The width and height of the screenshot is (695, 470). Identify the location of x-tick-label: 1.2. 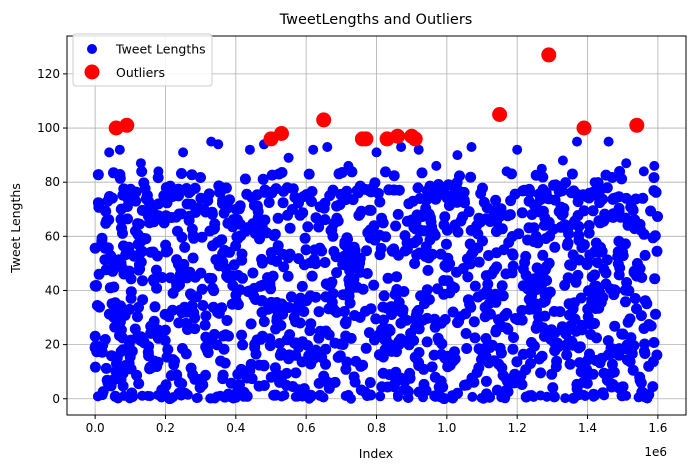
(517, 428).